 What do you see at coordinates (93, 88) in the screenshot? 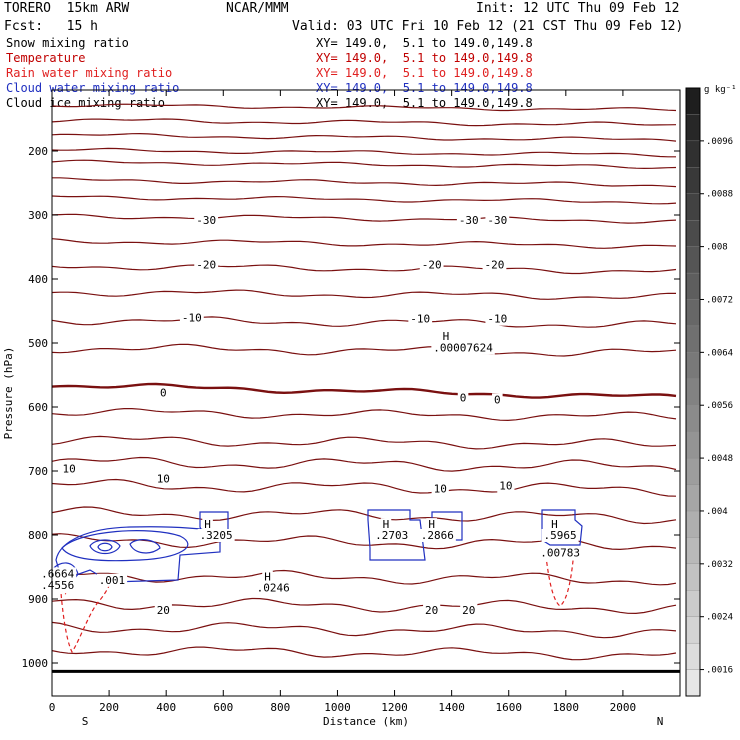
I see `legend-cloud-water: Cloud water mixing ratio` at bounding box center [93, 88].